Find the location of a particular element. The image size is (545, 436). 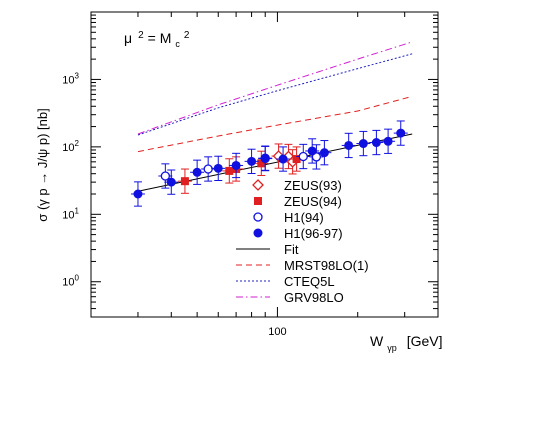

legend-label-h1-96-97: H1(96-97) is located at coordinates (313, 233).